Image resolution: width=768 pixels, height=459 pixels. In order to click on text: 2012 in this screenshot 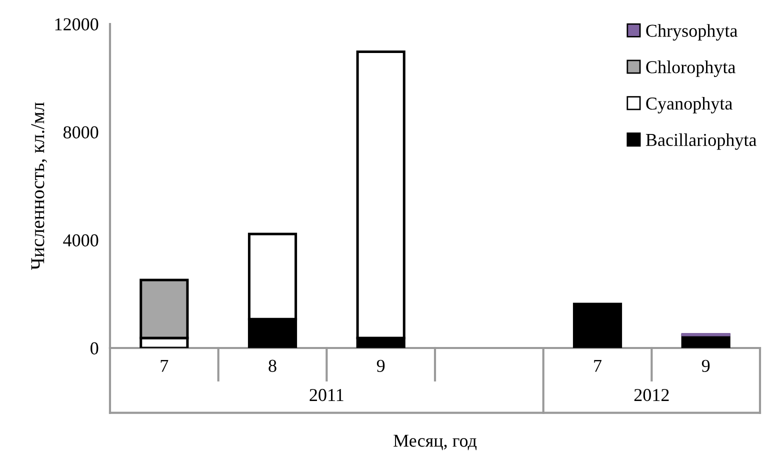, I will do `click(651, 395)`.